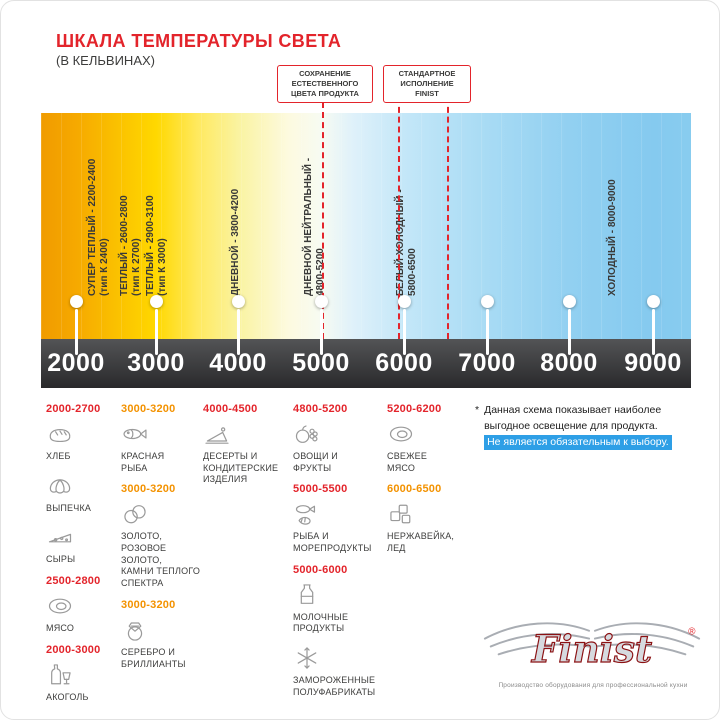  I want to click on callout-line: СОХРАНЕНИЕ, so click(325, 73).